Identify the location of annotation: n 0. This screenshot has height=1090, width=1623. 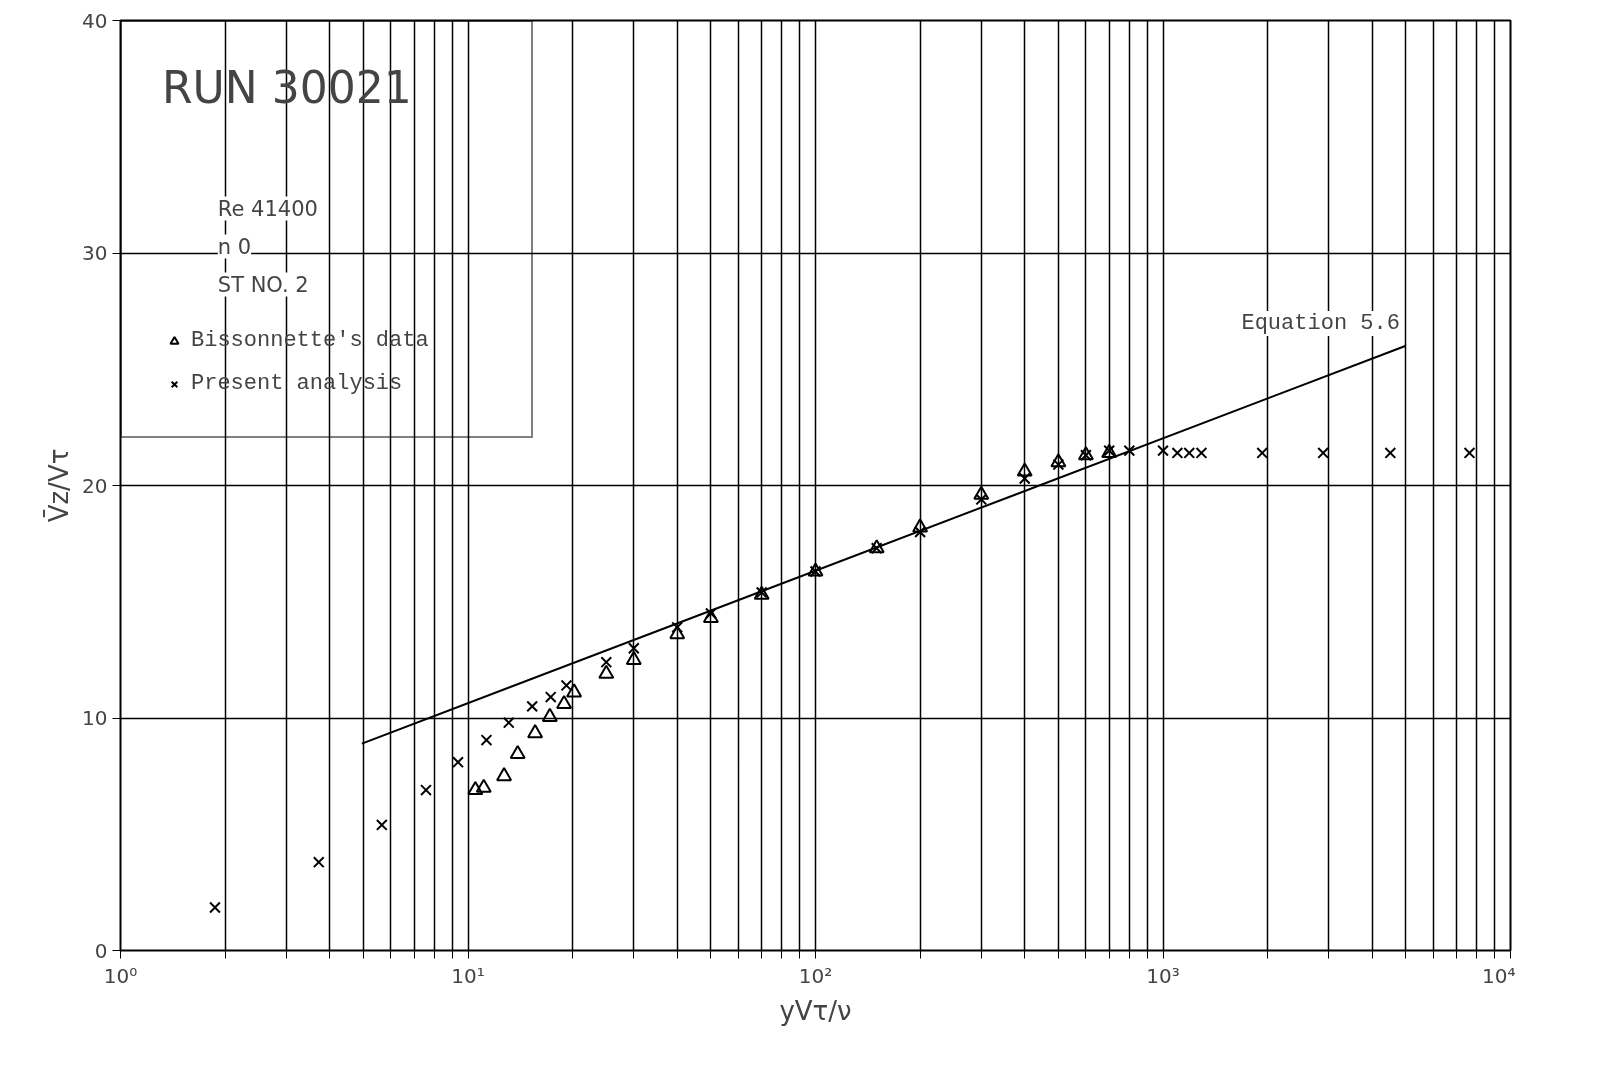
(234, 246).